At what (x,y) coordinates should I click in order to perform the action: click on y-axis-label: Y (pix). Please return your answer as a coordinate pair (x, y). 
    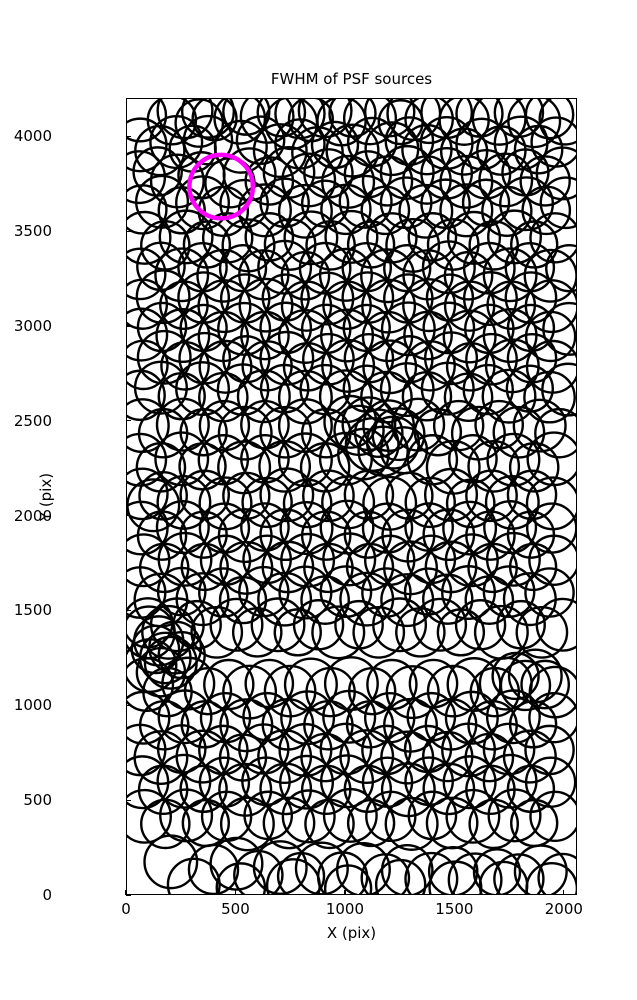
    Looking at the image, I should click on (46, 496).